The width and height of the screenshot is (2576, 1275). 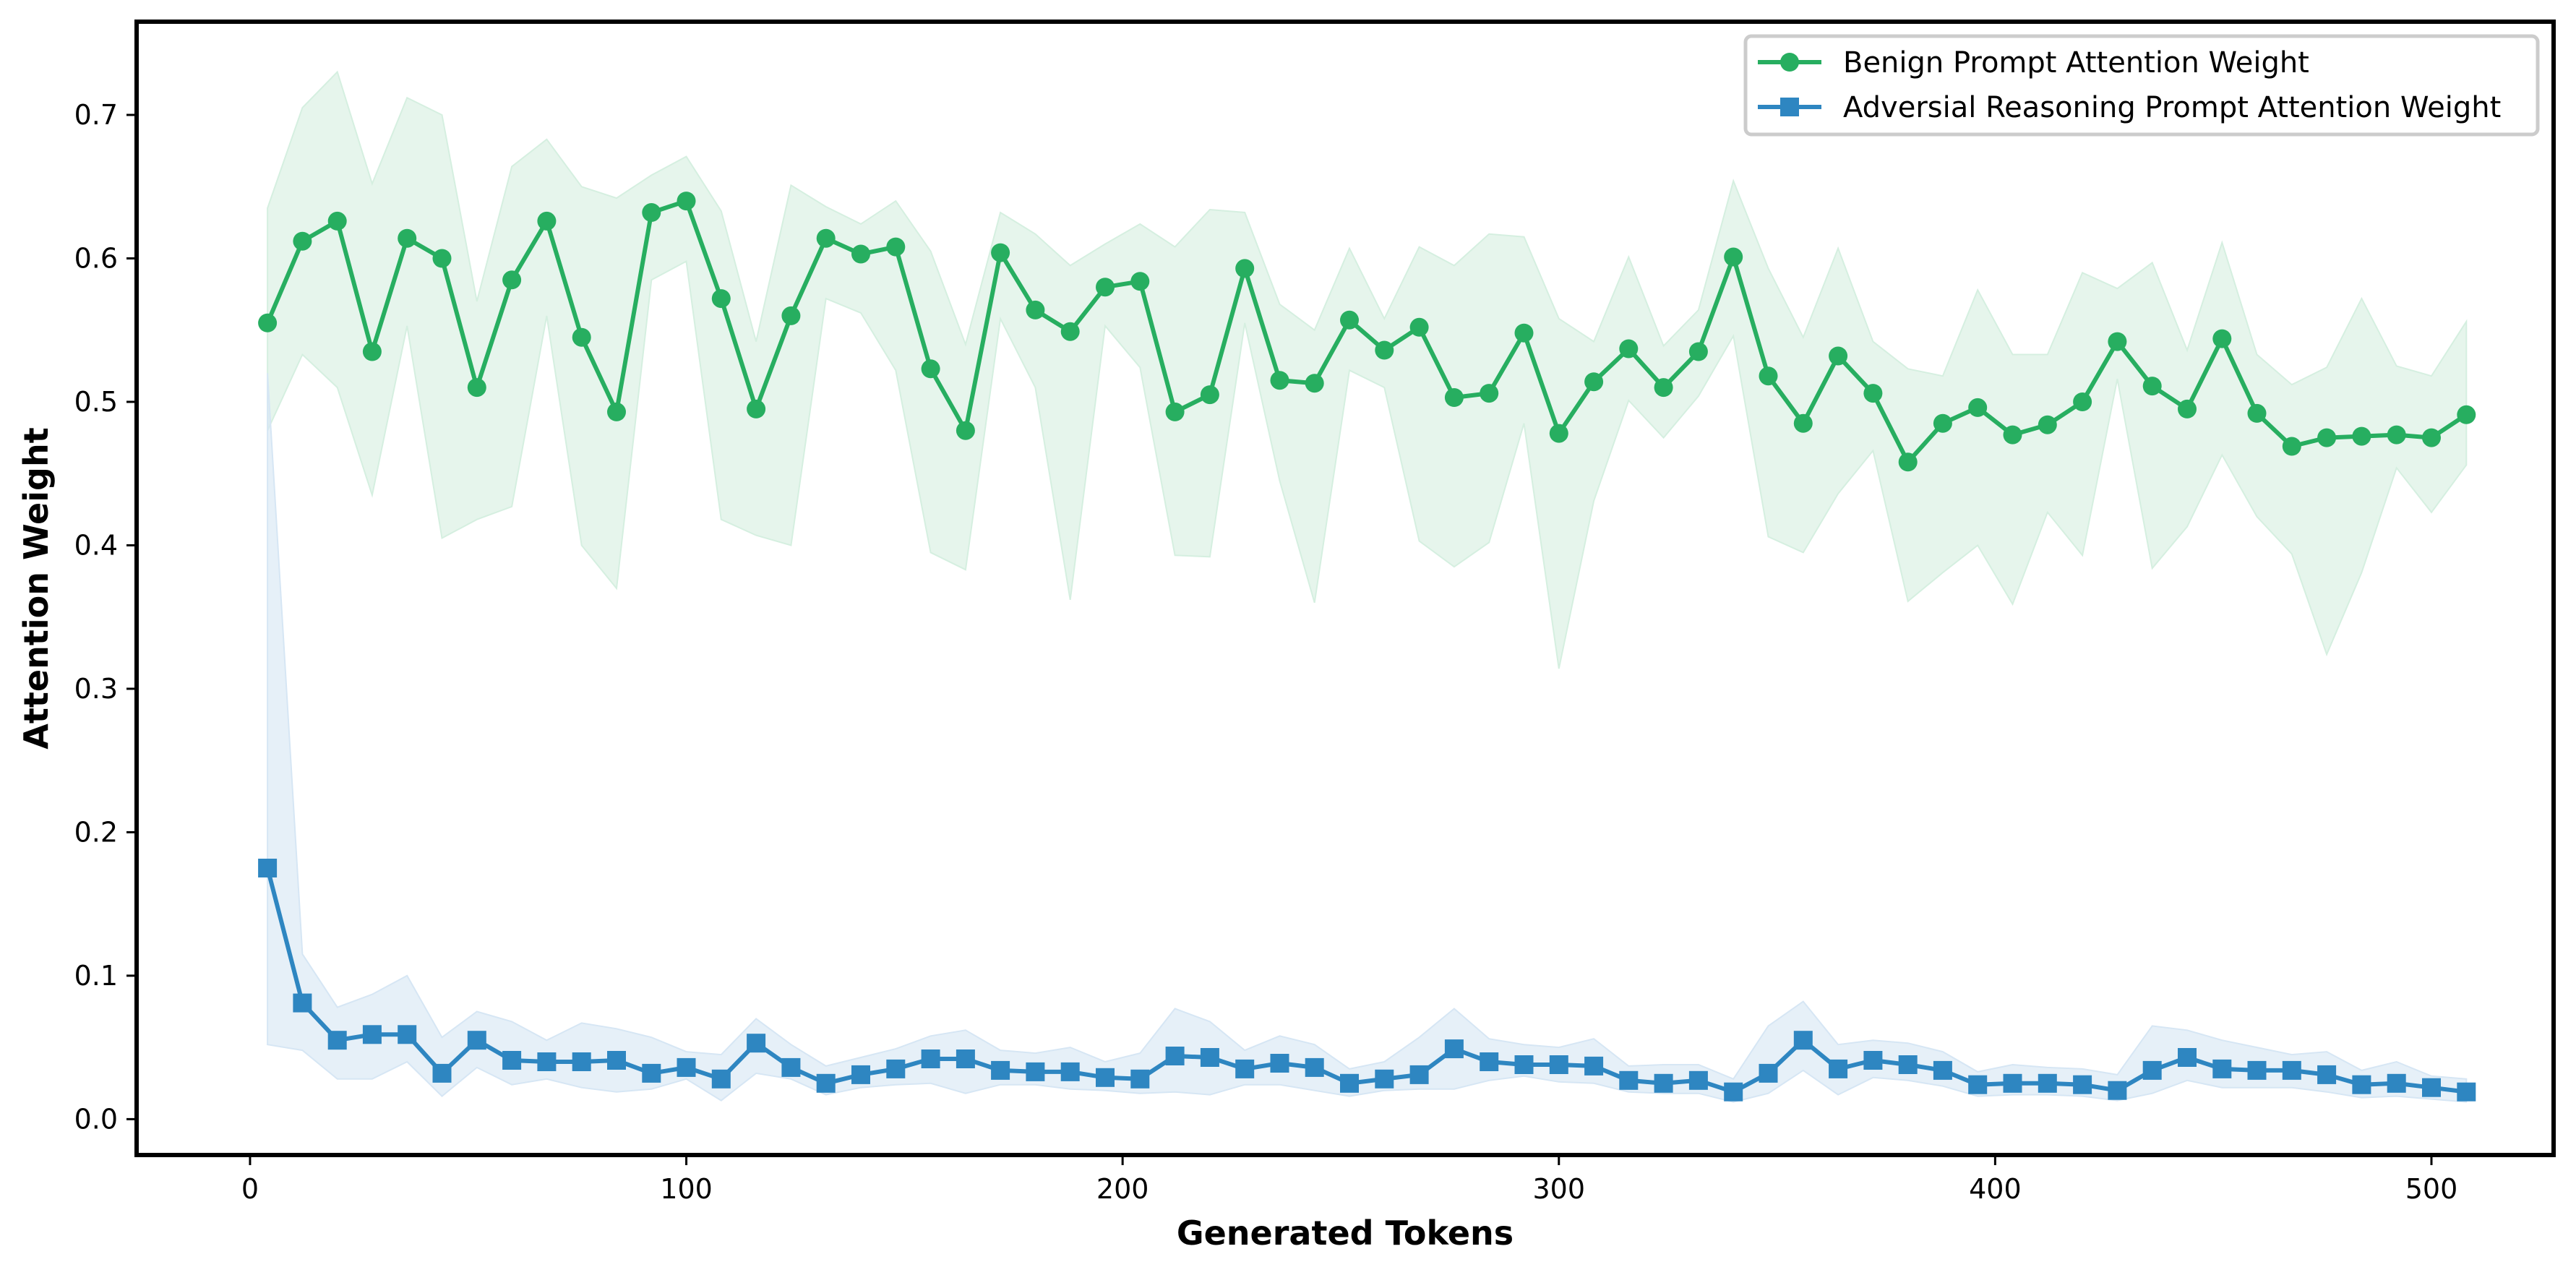 I want to click on x-axis-ticks: 0 100 200 300 400 500, so click(x=1349, y=1180).